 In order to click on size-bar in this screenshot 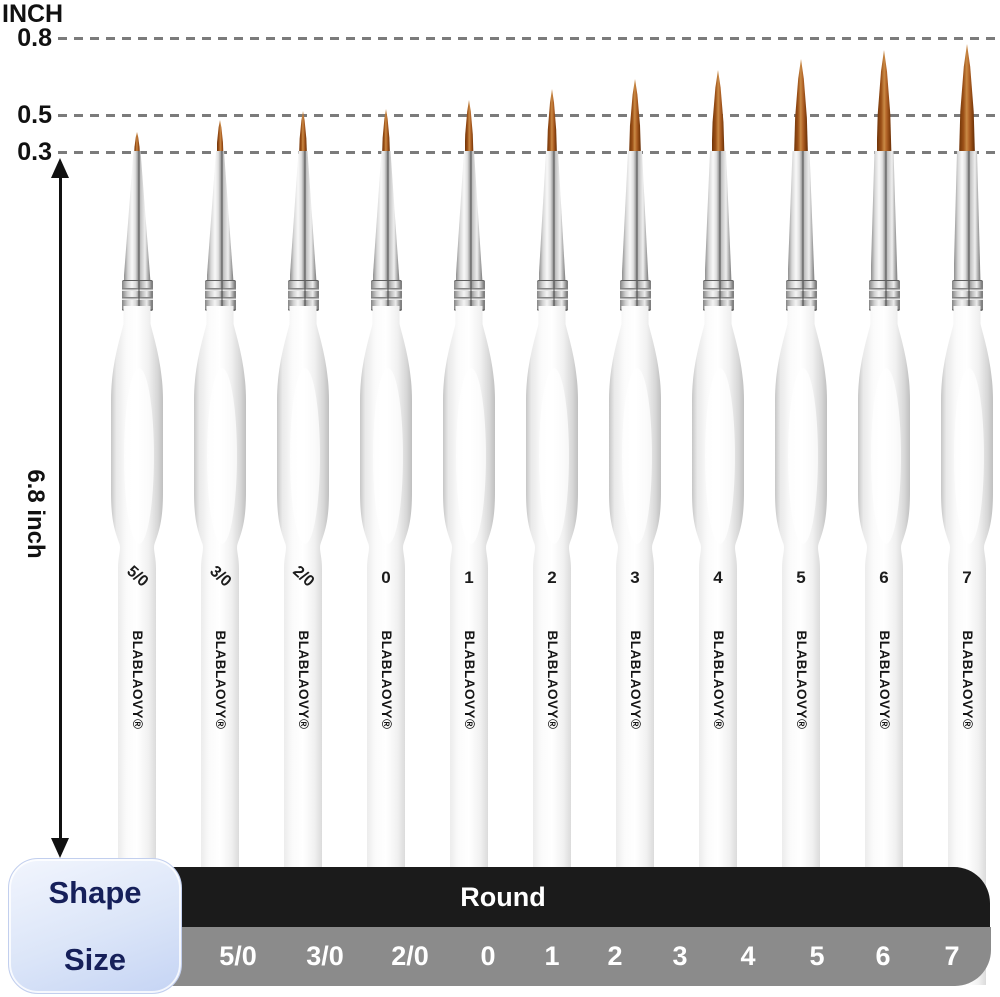, I will do `click(565, 956)`.